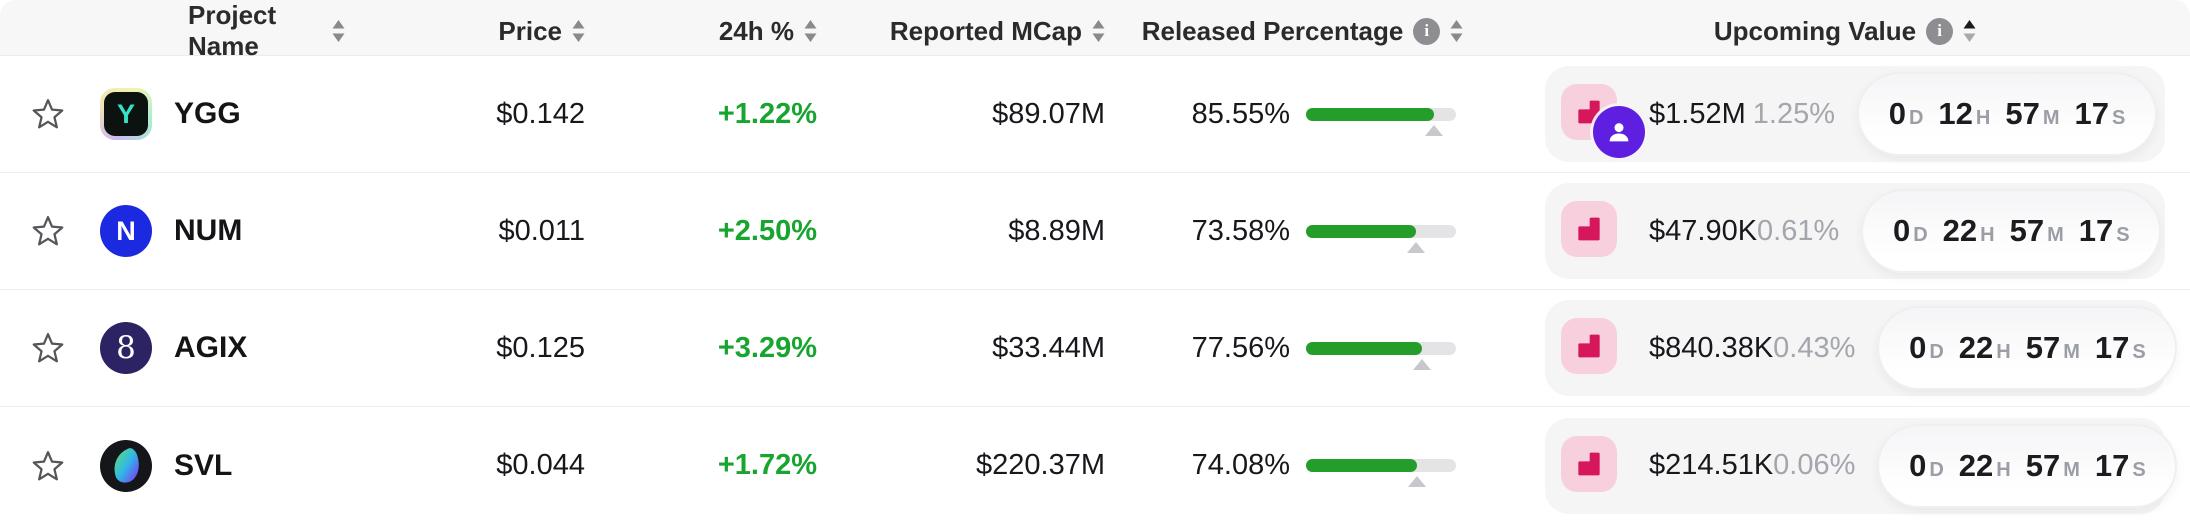 This screenshot has height=524, width=2190. What do you see at coordinates (1240, 113) in the screenshot?
I see `released-percentage-value: 85.55%` at bounding box center [1240, 113].